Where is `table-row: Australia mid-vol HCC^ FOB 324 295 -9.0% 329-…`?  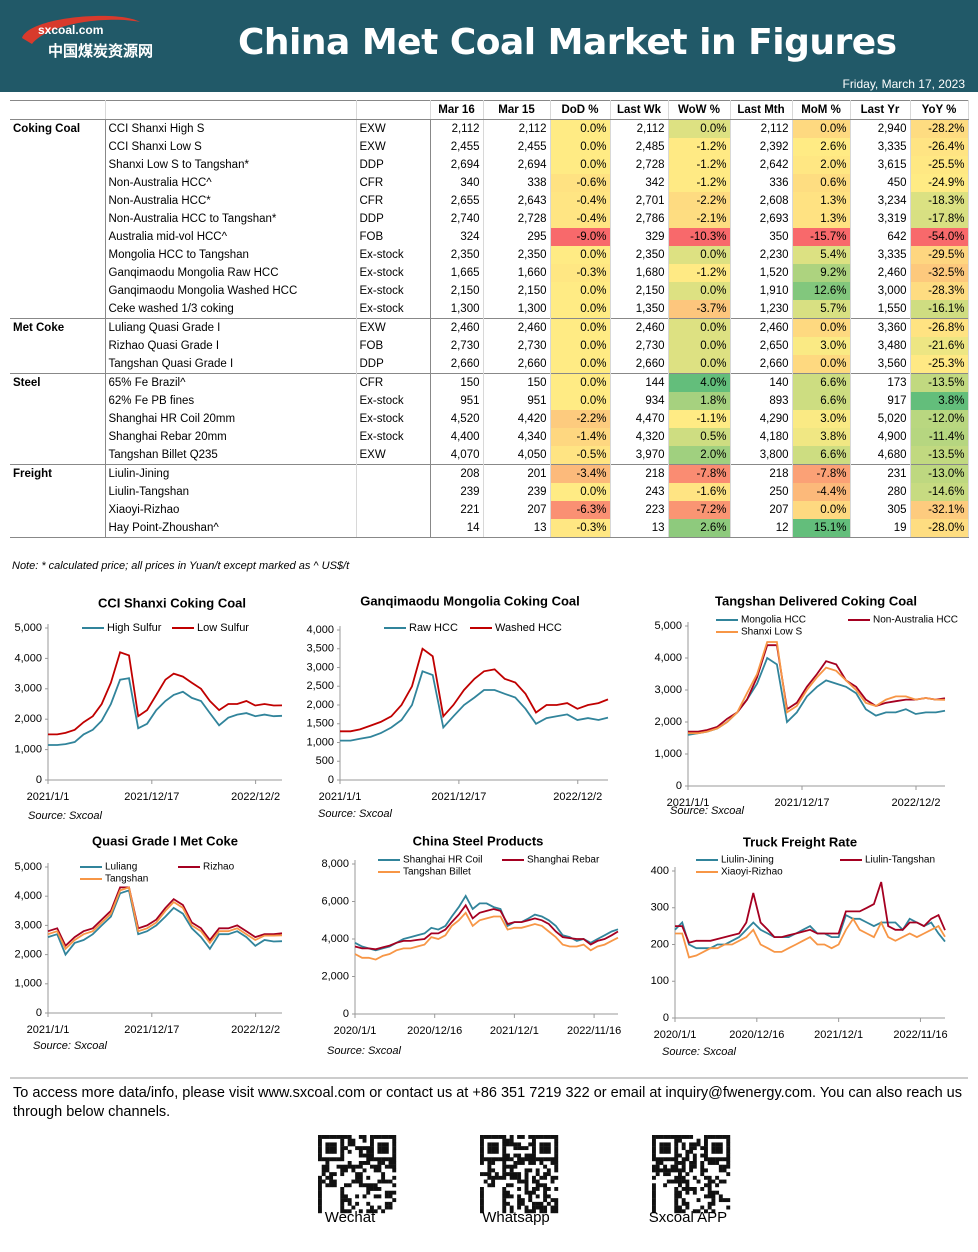
table-row: Australia mid-vol HCC^ FOB 324 295 -9.0% 329-… is located at coordinates (489, 237).